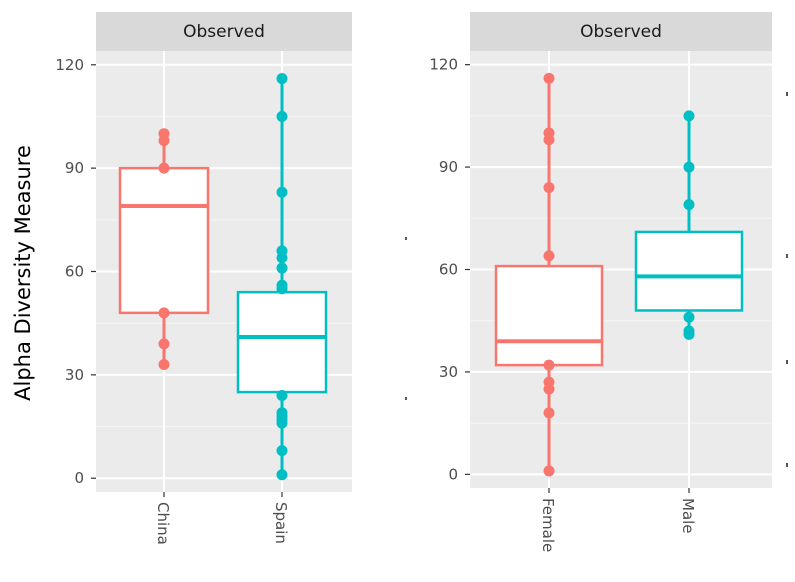  I want to click on box-spain, so click(282, 342).